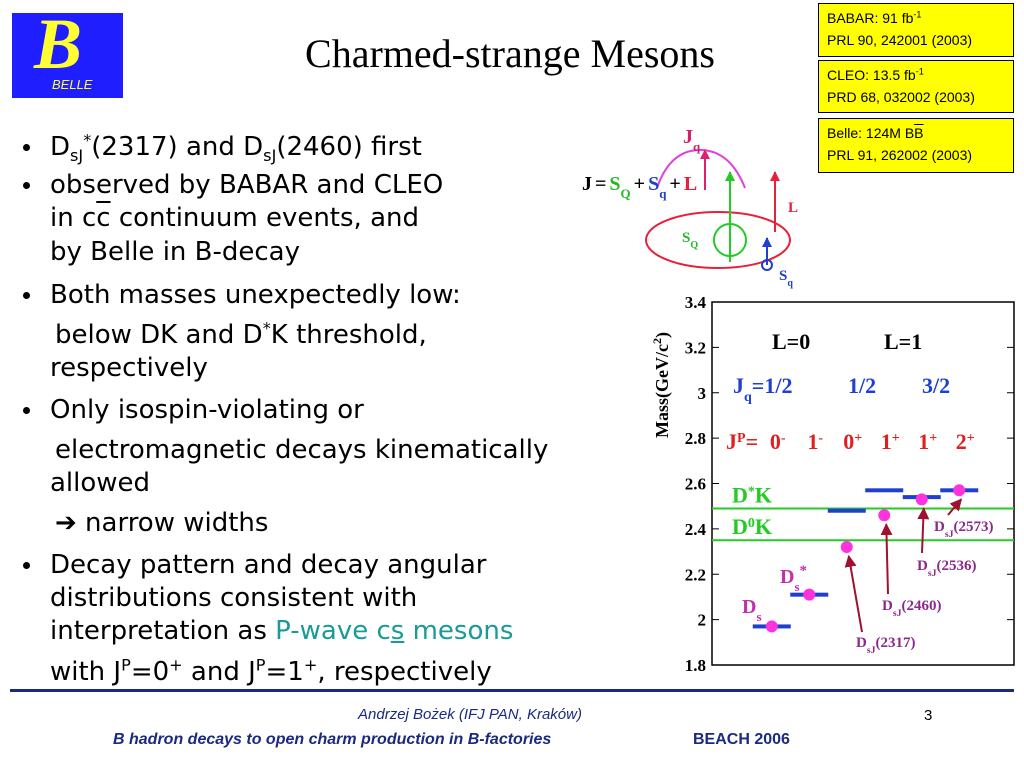 This screenshot has width=1024, height=768. I want to click on ref-sup: -1, so click(917, 14).